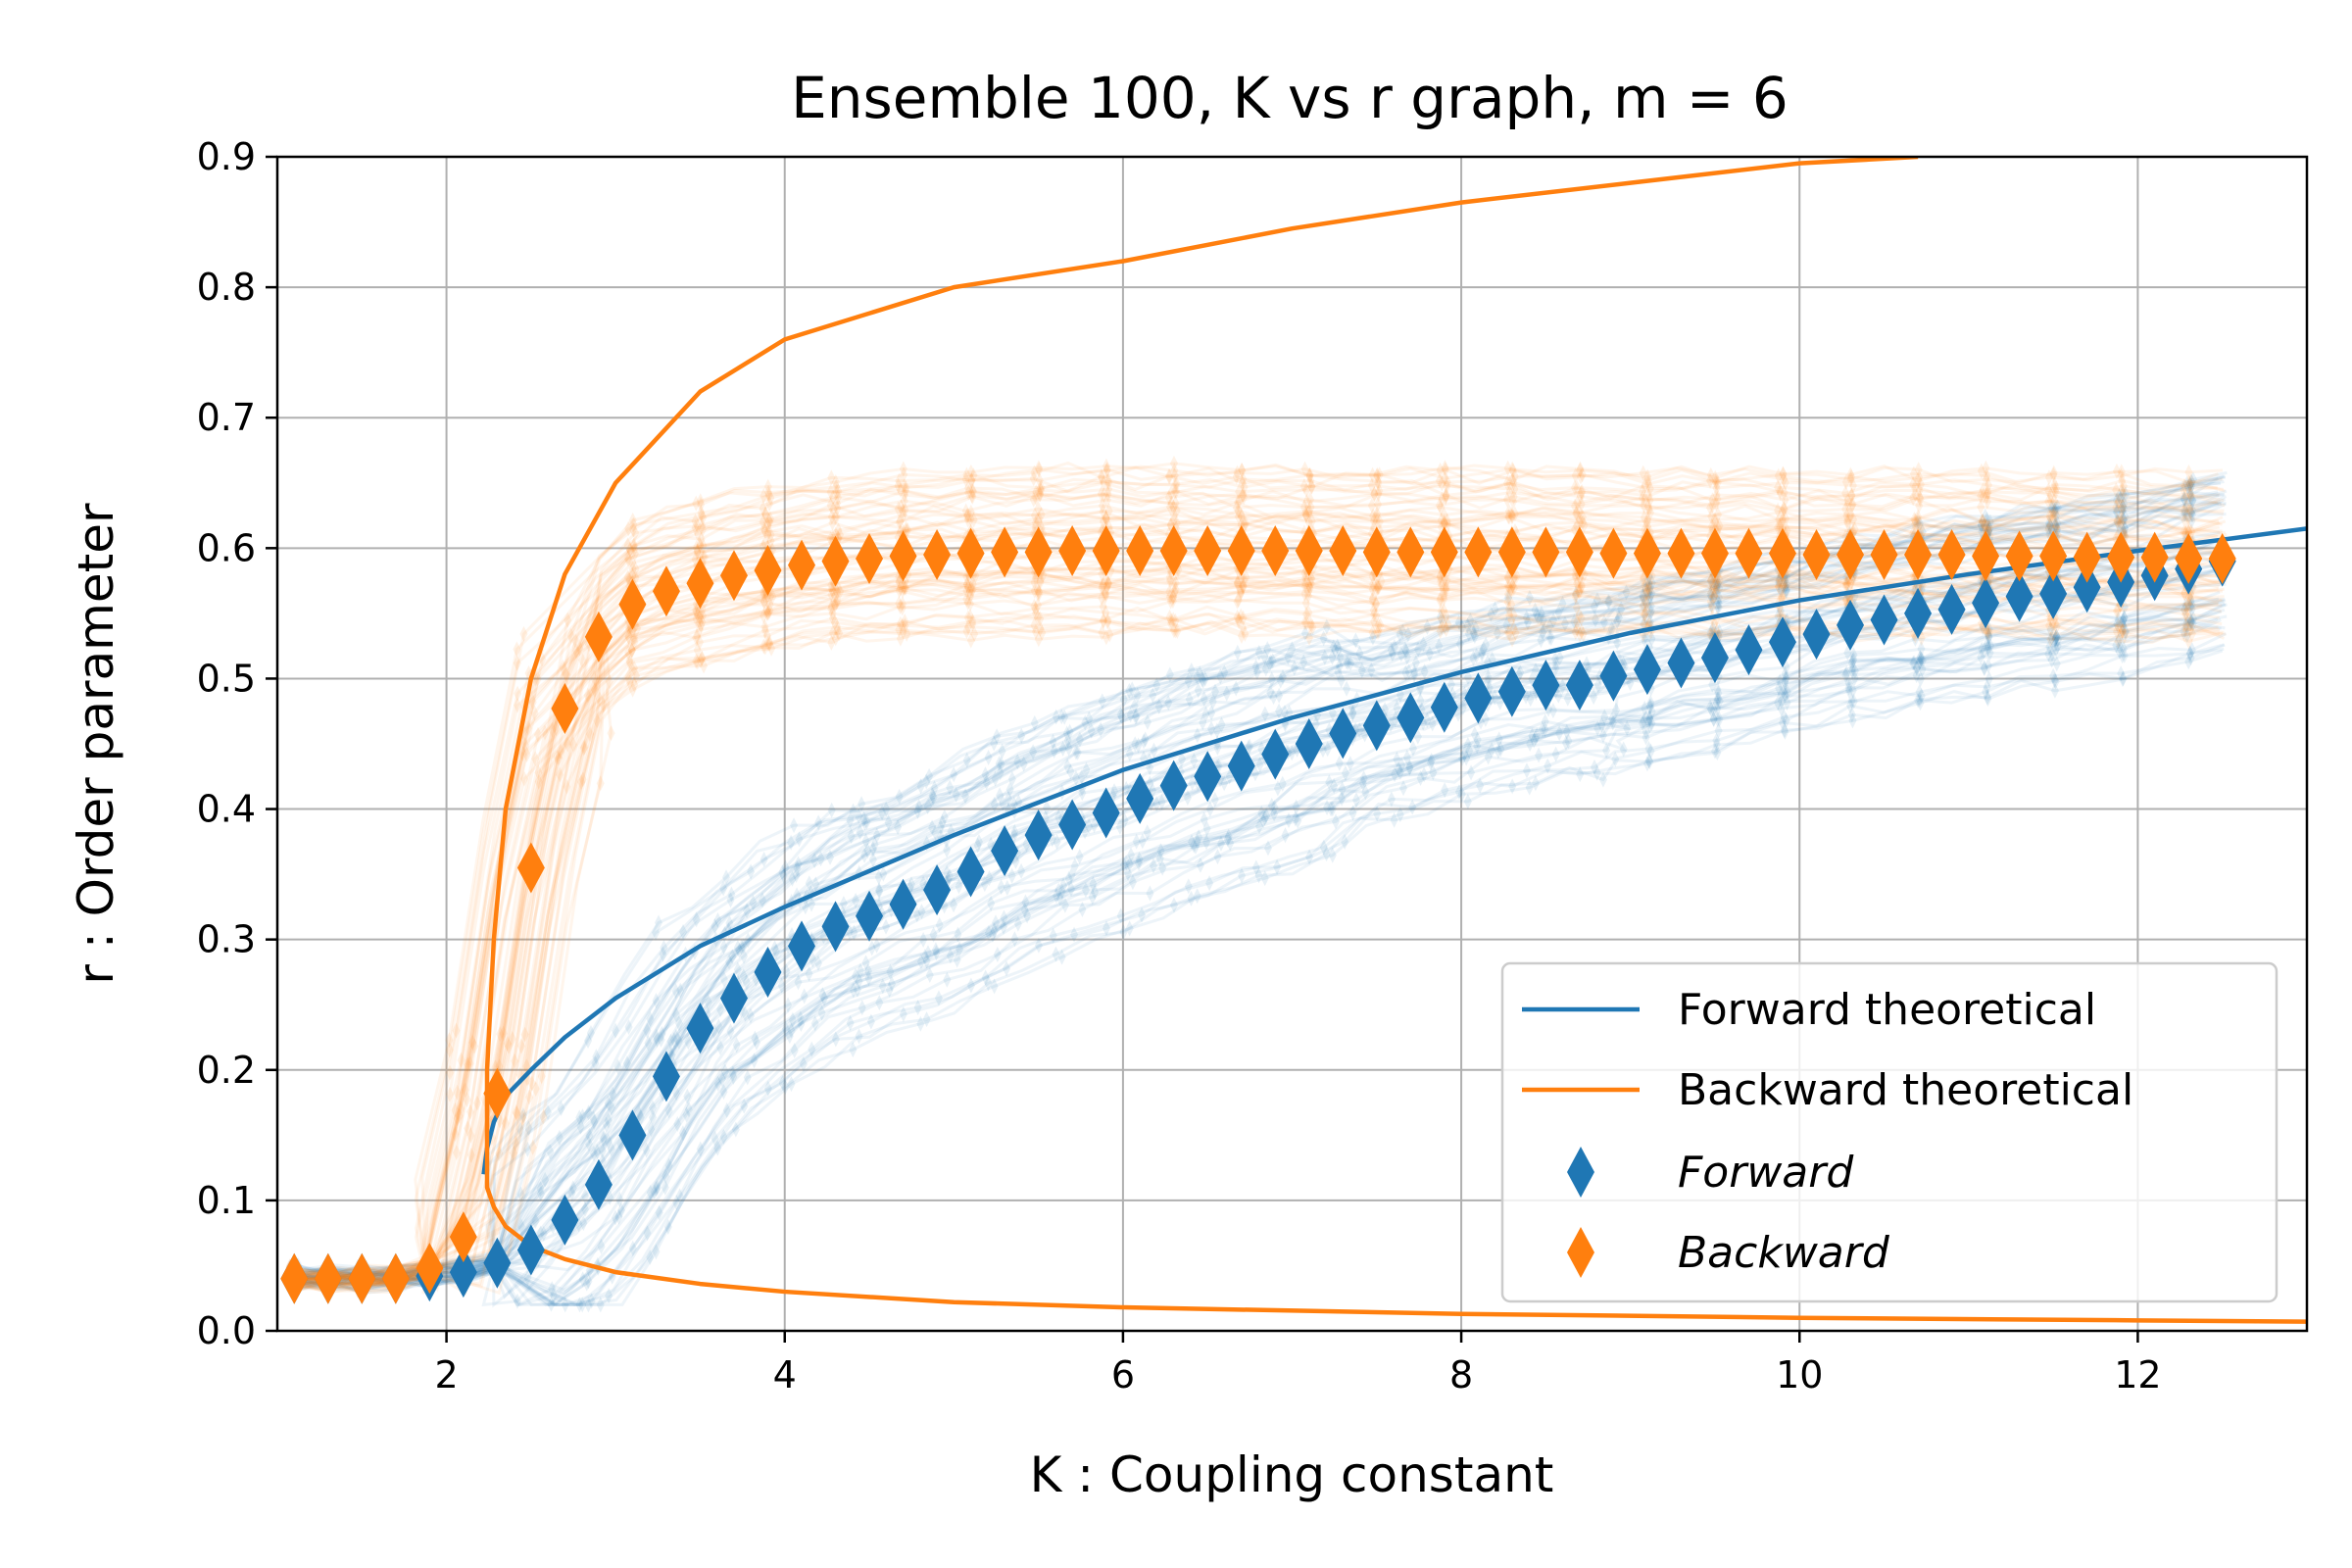  I want to click on chart-title: Ensemble 100, K vs r graph, m = 6, so click(1289, 98).